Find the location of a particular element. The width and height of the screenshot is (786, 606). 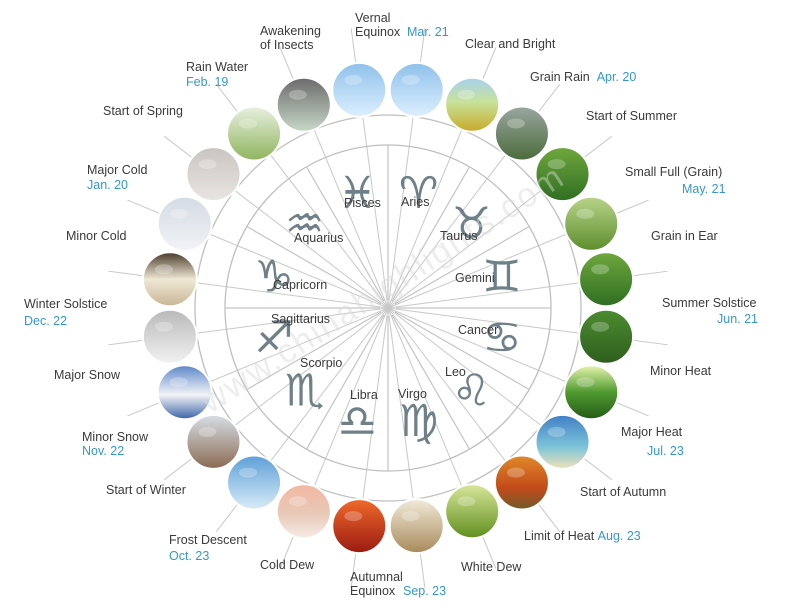

photo-white-dew is located at coordinates (416, 526).